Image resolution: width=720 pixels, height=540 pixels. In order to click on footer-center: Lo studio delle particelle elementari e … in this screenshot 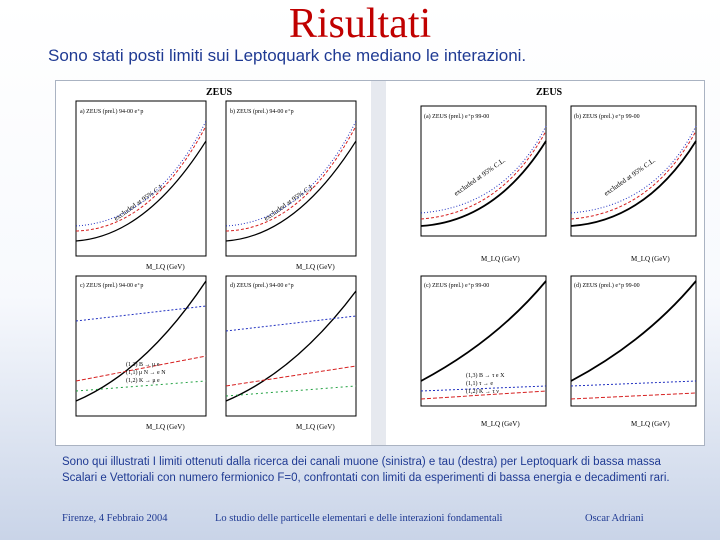, I will do `click(359, 518)`.